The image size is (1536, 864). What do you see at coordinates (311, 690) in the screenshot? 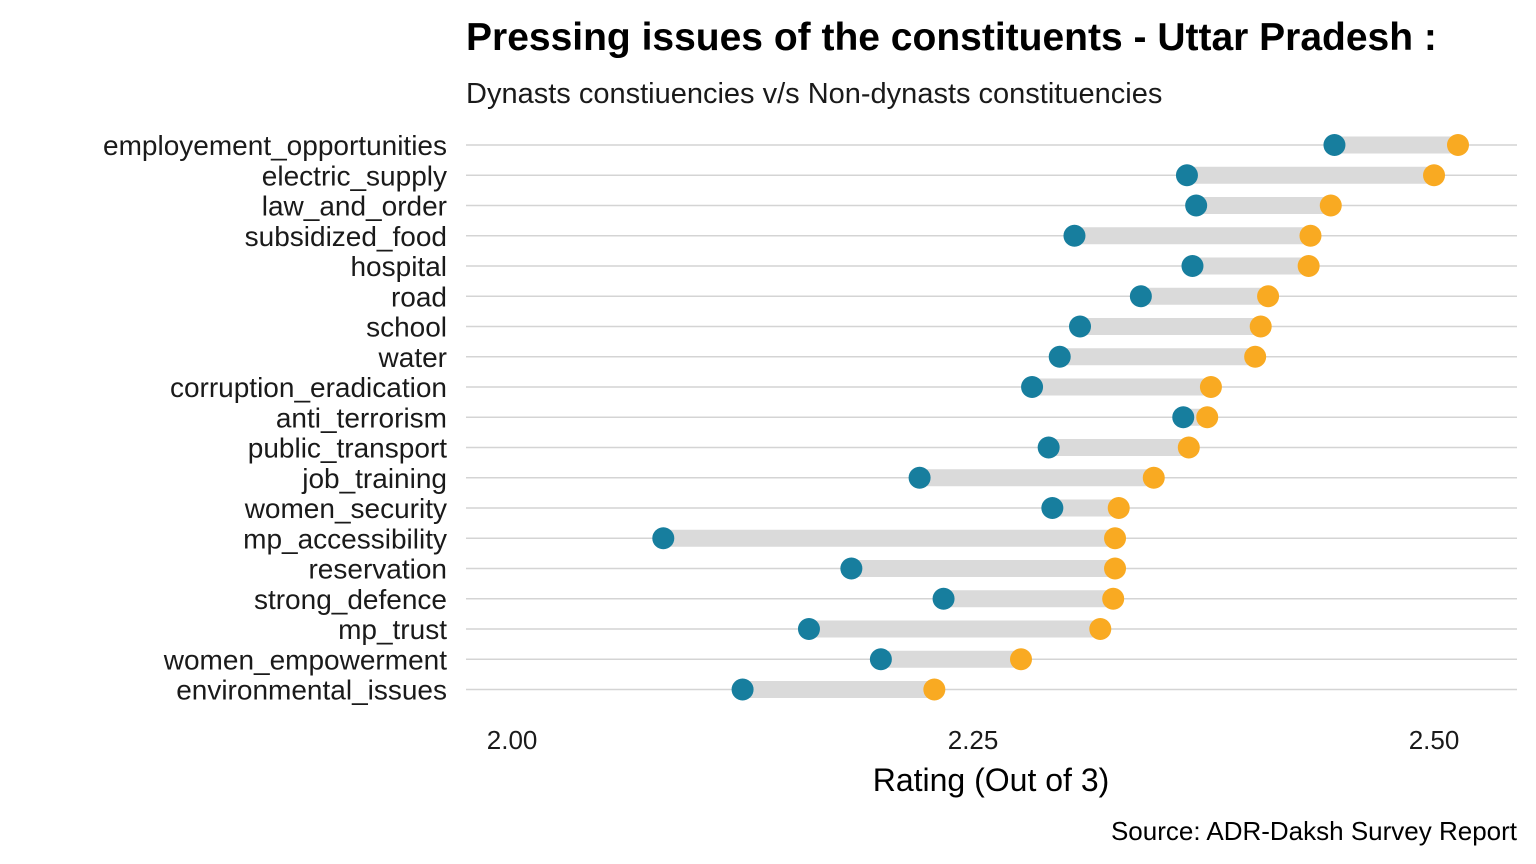
I see `y-tick-label: environmental_issues` at bounding box center [311, 690].